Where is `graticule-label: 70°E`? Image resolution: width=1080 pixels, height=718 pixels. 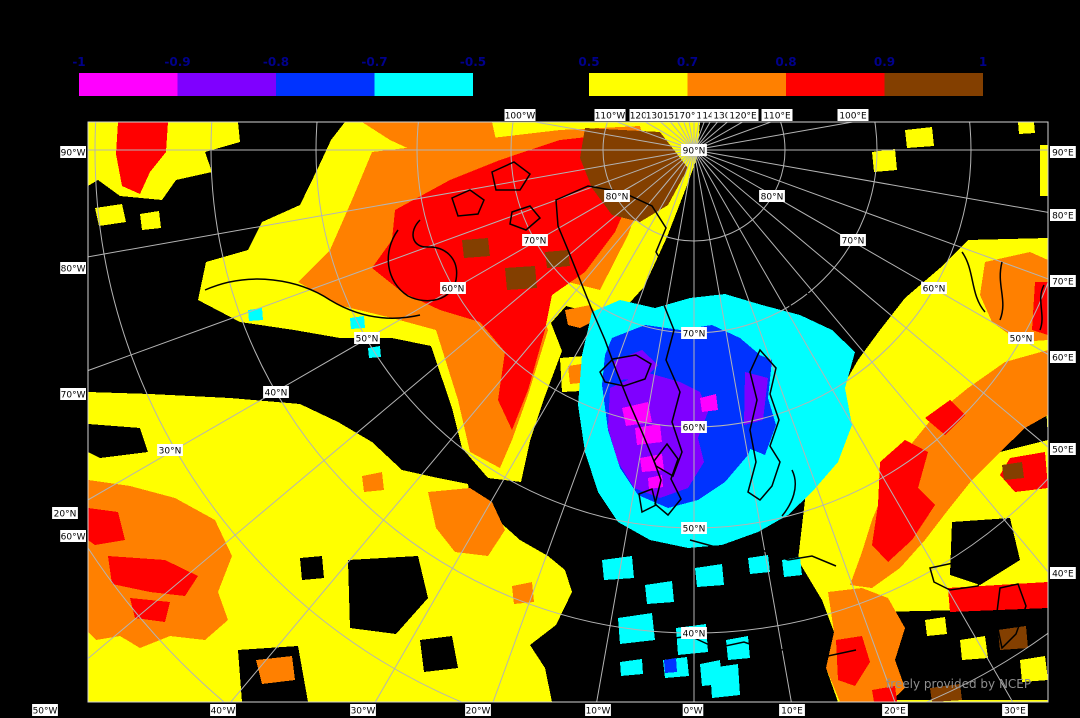 graticule-label: 70°E is located at coordinates (1063, 283).